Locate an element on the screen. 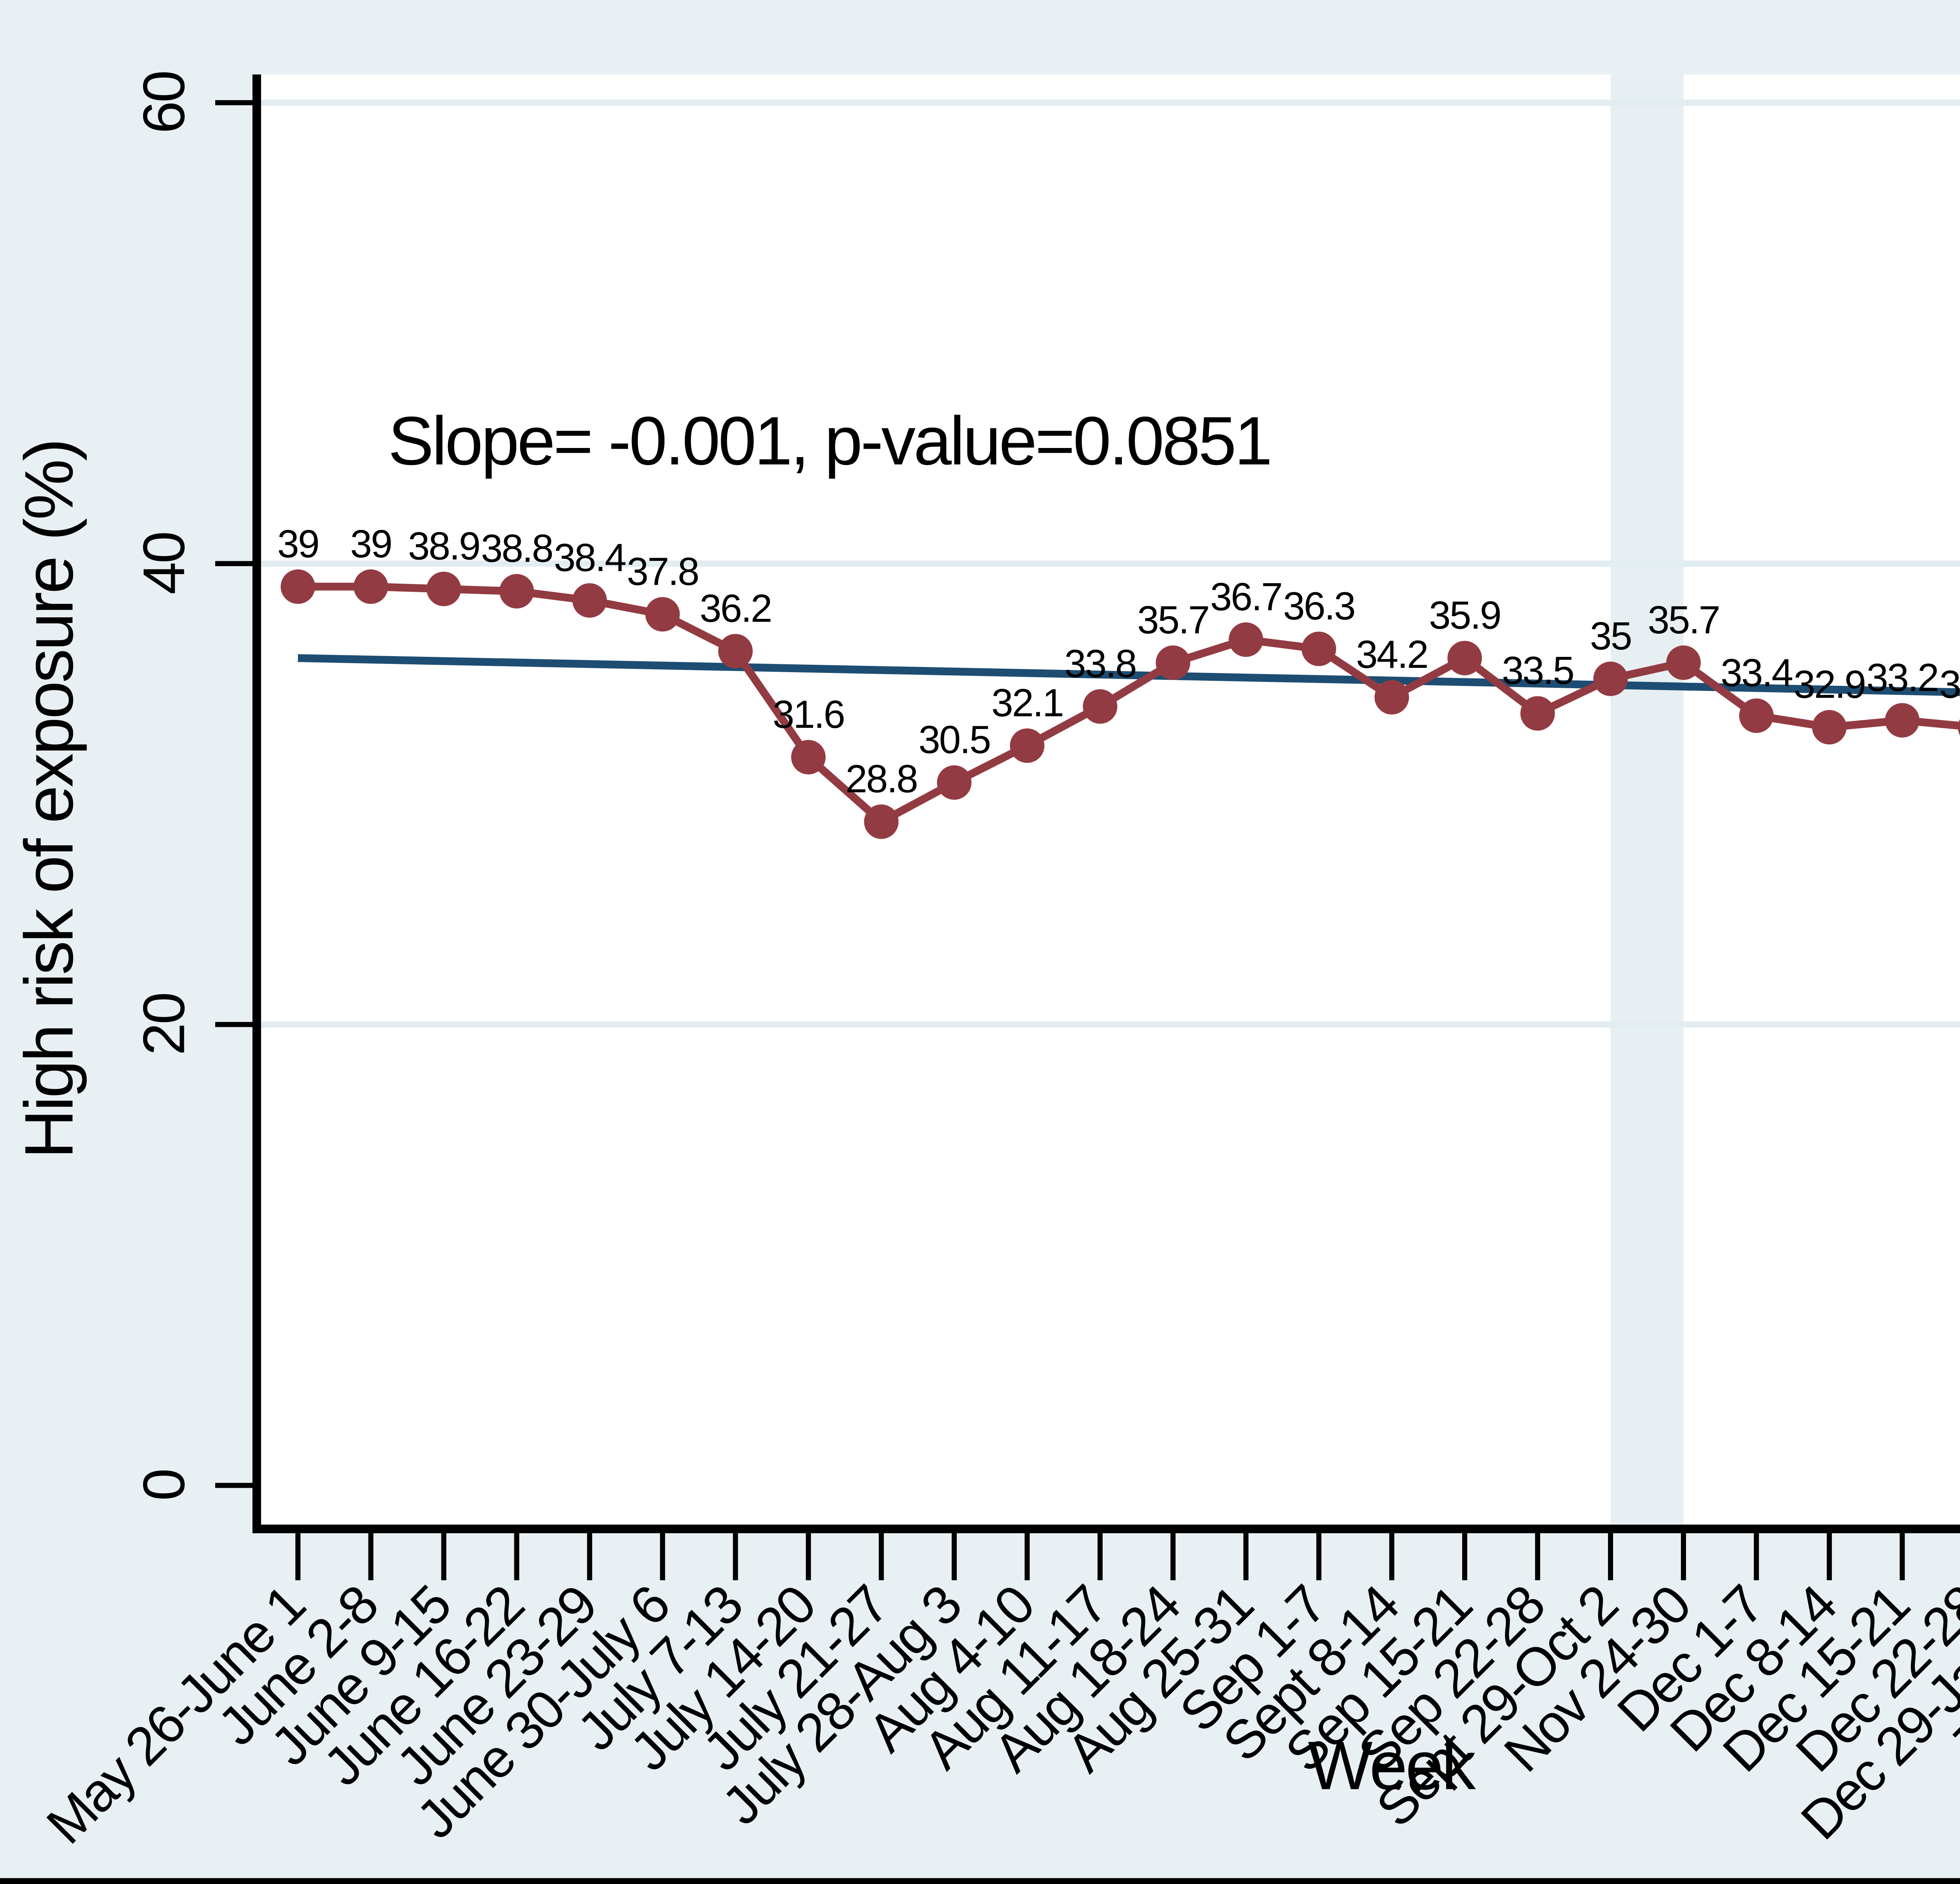 This screenshot has width=1960, height=1884. y-axis-line is located at coordinates (256, 804).